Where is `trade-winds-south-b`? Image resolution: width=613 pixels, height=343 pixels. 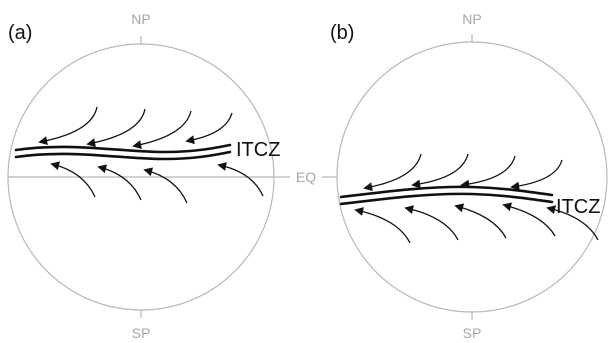 trade-winds-south-b is located at coordinates (476, 223).